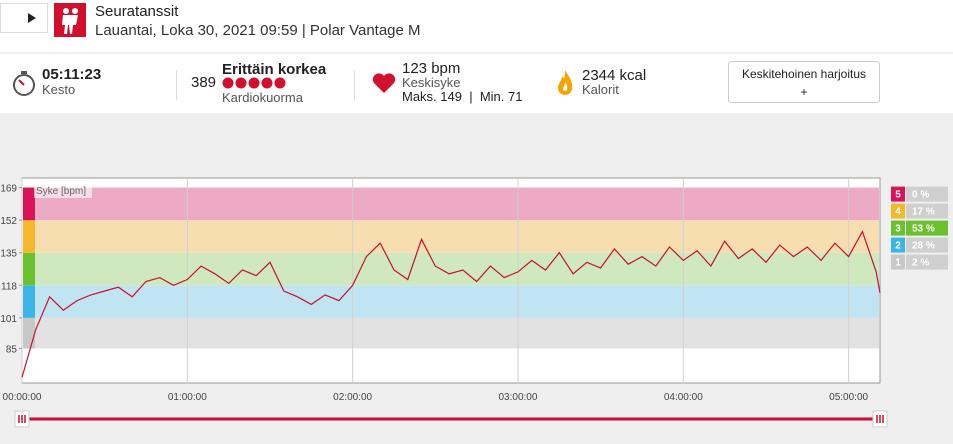 This screenshot has width=953, height=444. What do you see at coordinates (923, 212) in the screenshot?
I see `zone-percent: 17 %` at bounding box center [923, 212].